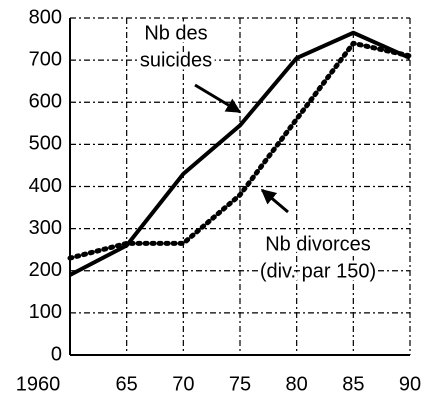  I want to click on y-tick-label: 100, so click(45, 312).